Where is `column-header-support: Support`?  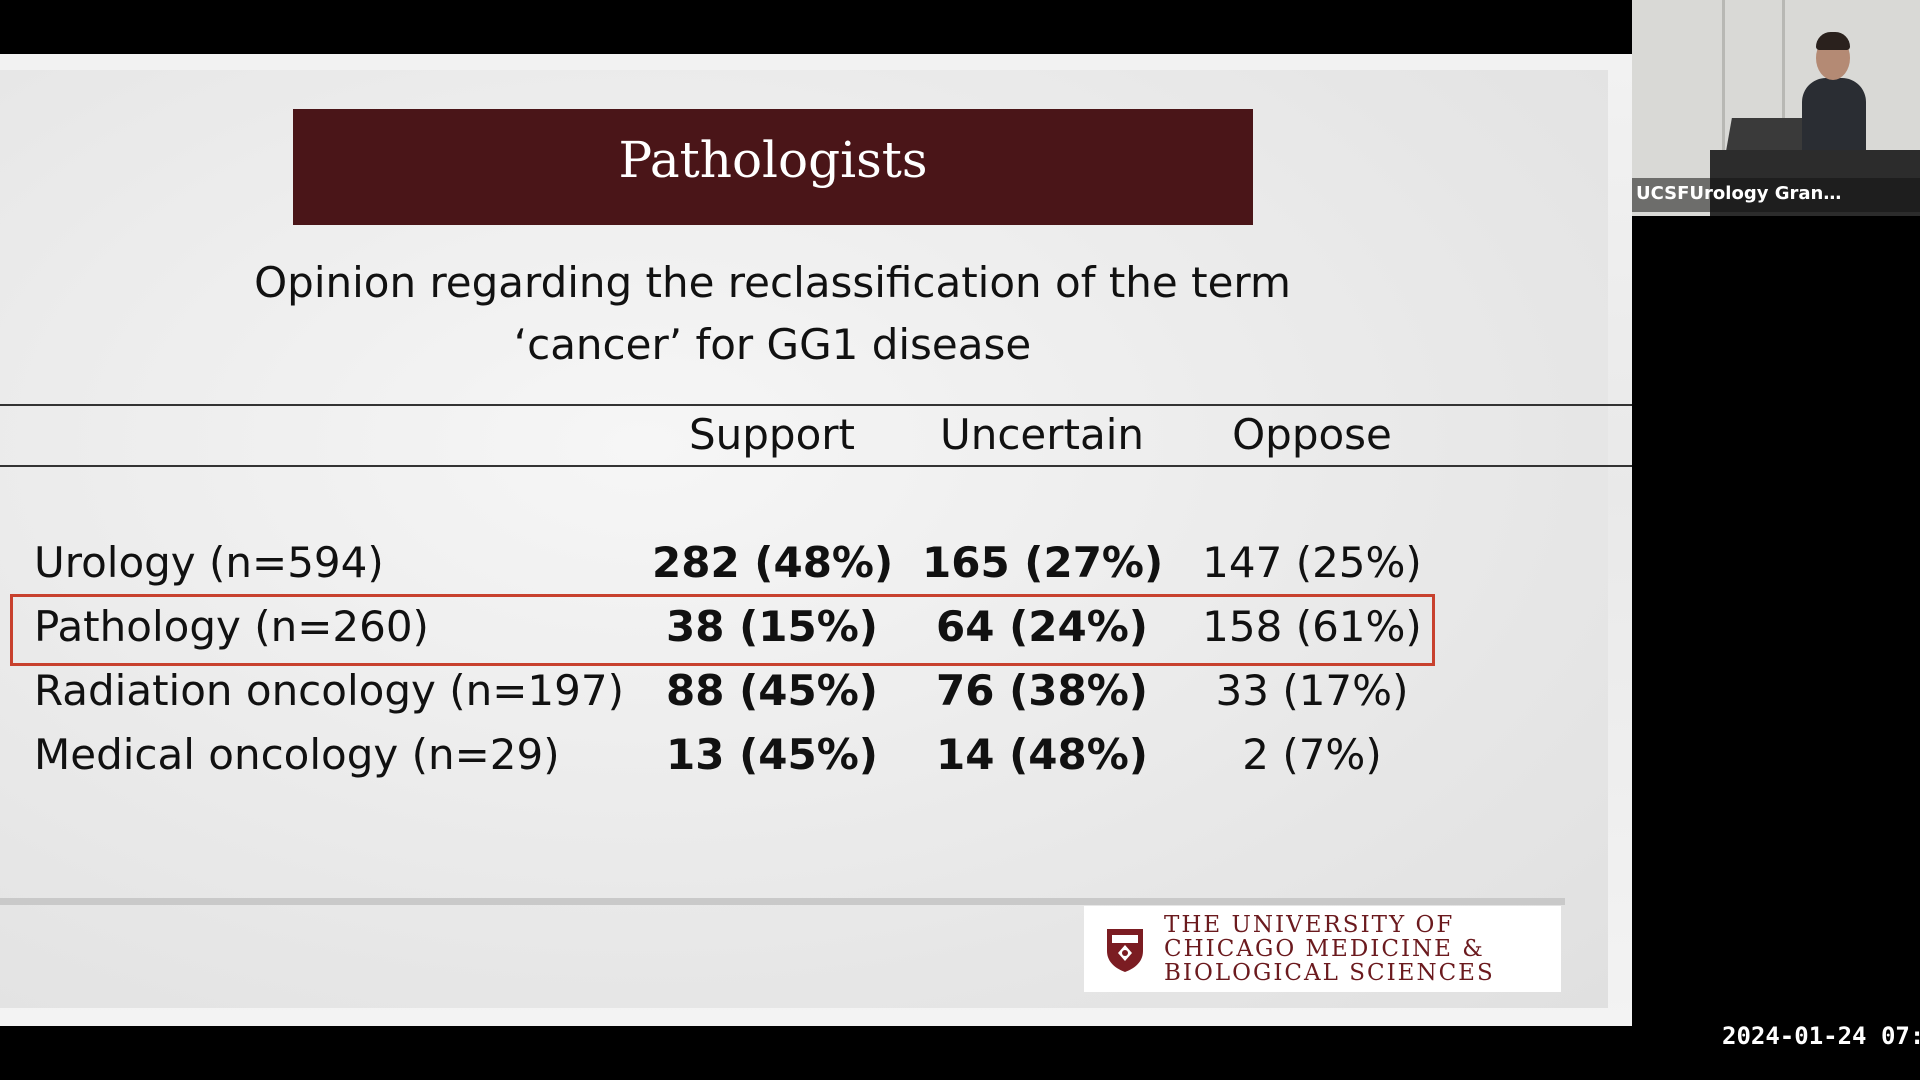
column-header-support: Support is located at coordinates (772, 434).